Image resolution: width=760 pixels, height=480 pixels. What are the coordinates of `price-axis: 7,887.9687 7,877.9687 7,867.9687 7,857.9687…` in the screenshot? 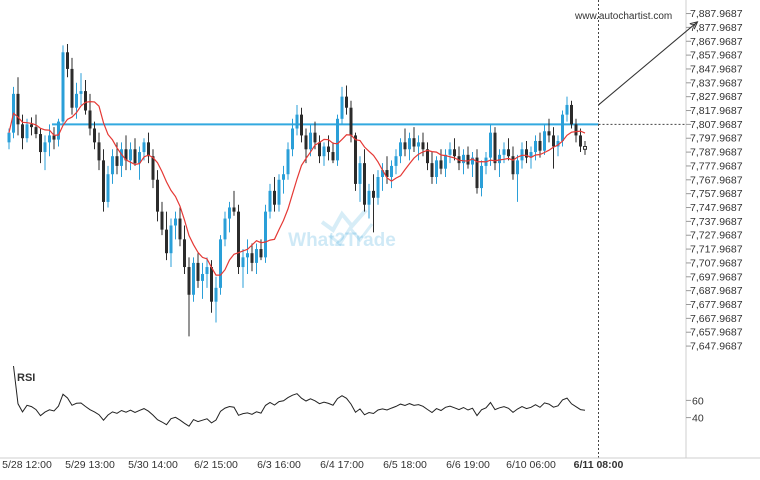 It's located at (716, 180).